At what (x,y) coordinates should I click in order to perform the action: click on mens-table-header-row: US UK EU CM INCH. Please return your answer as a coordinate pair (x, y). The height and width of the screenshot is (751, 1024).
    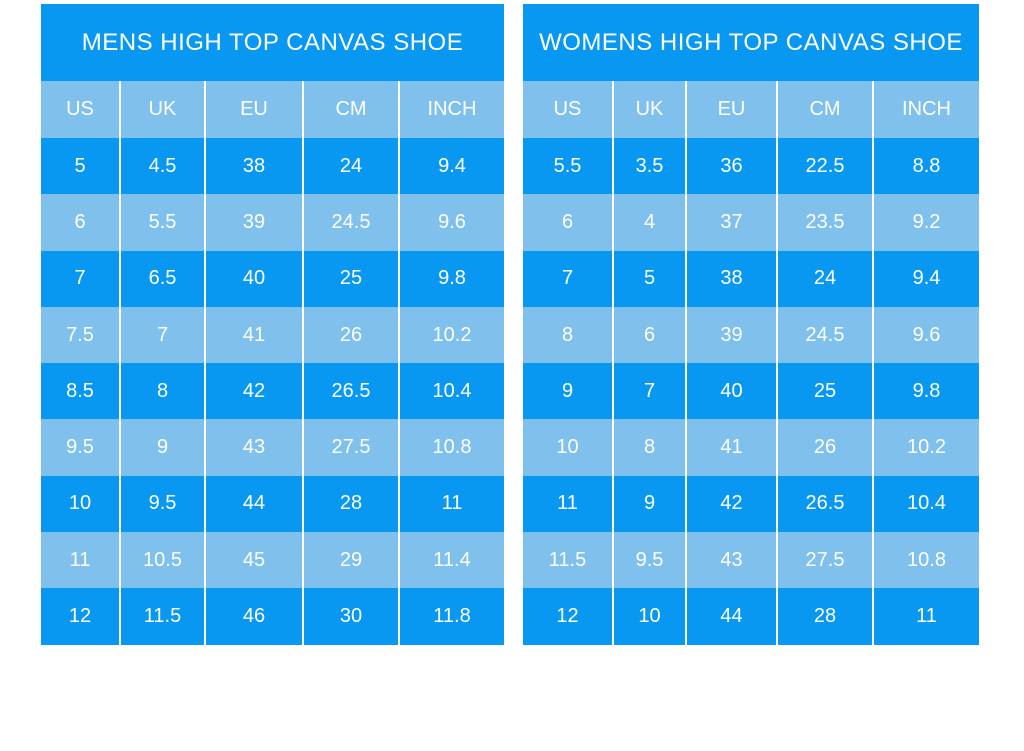
    Looking at the image, I should click on (272, 109).